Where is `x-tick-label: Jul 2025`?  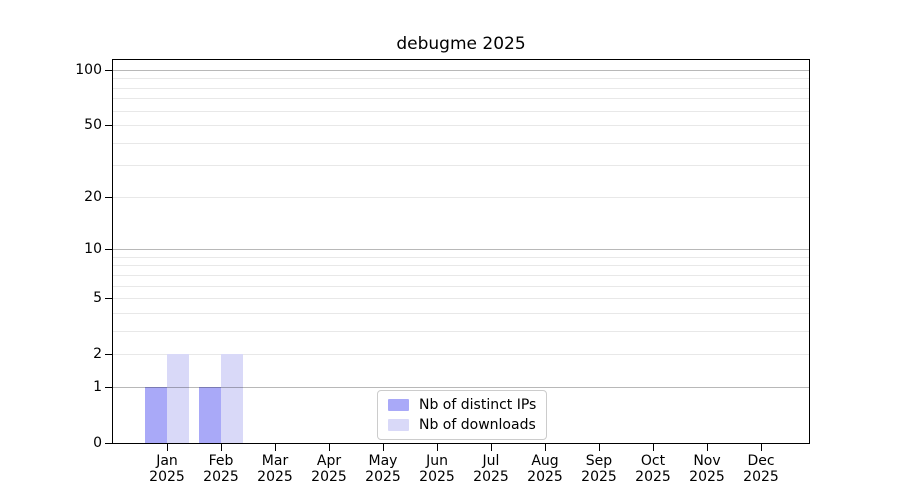
x-tick-label: Jul 2025 is located at coordinates (491, 469).